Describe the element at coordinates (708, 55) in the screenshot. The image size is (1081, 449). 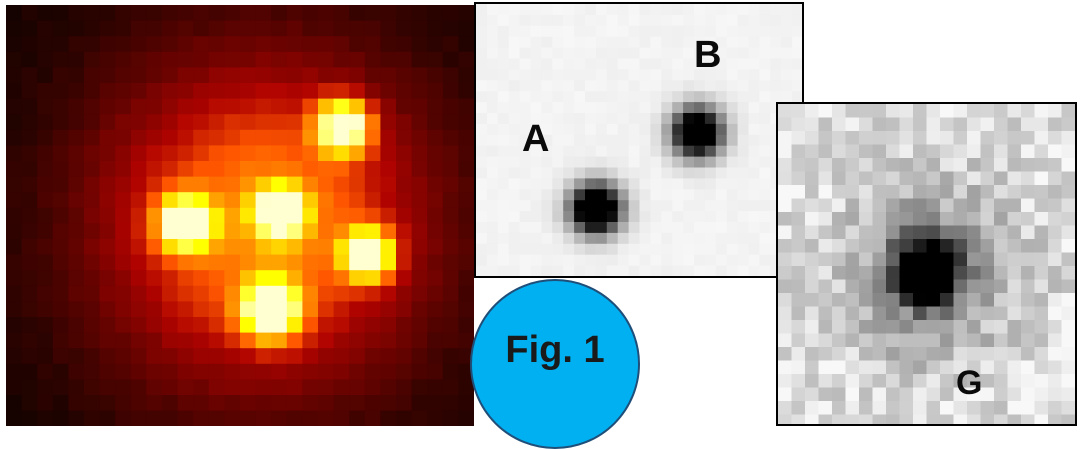
I see `source-b-label: B` at that location.